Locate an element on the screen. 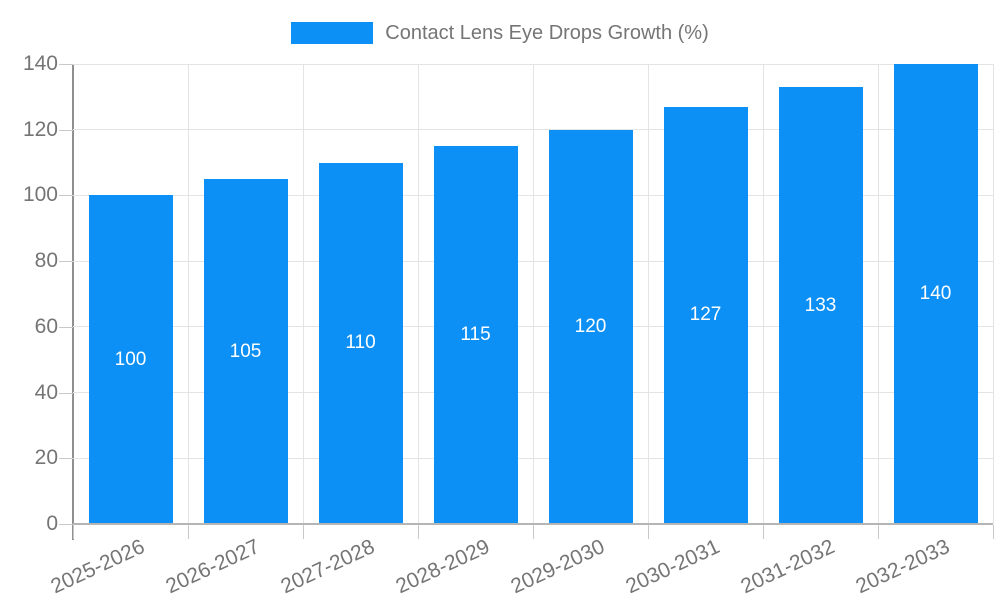 This screenshot has height=600, width=1000. bar-value-label: 127 is located at coordinates (705, 315).